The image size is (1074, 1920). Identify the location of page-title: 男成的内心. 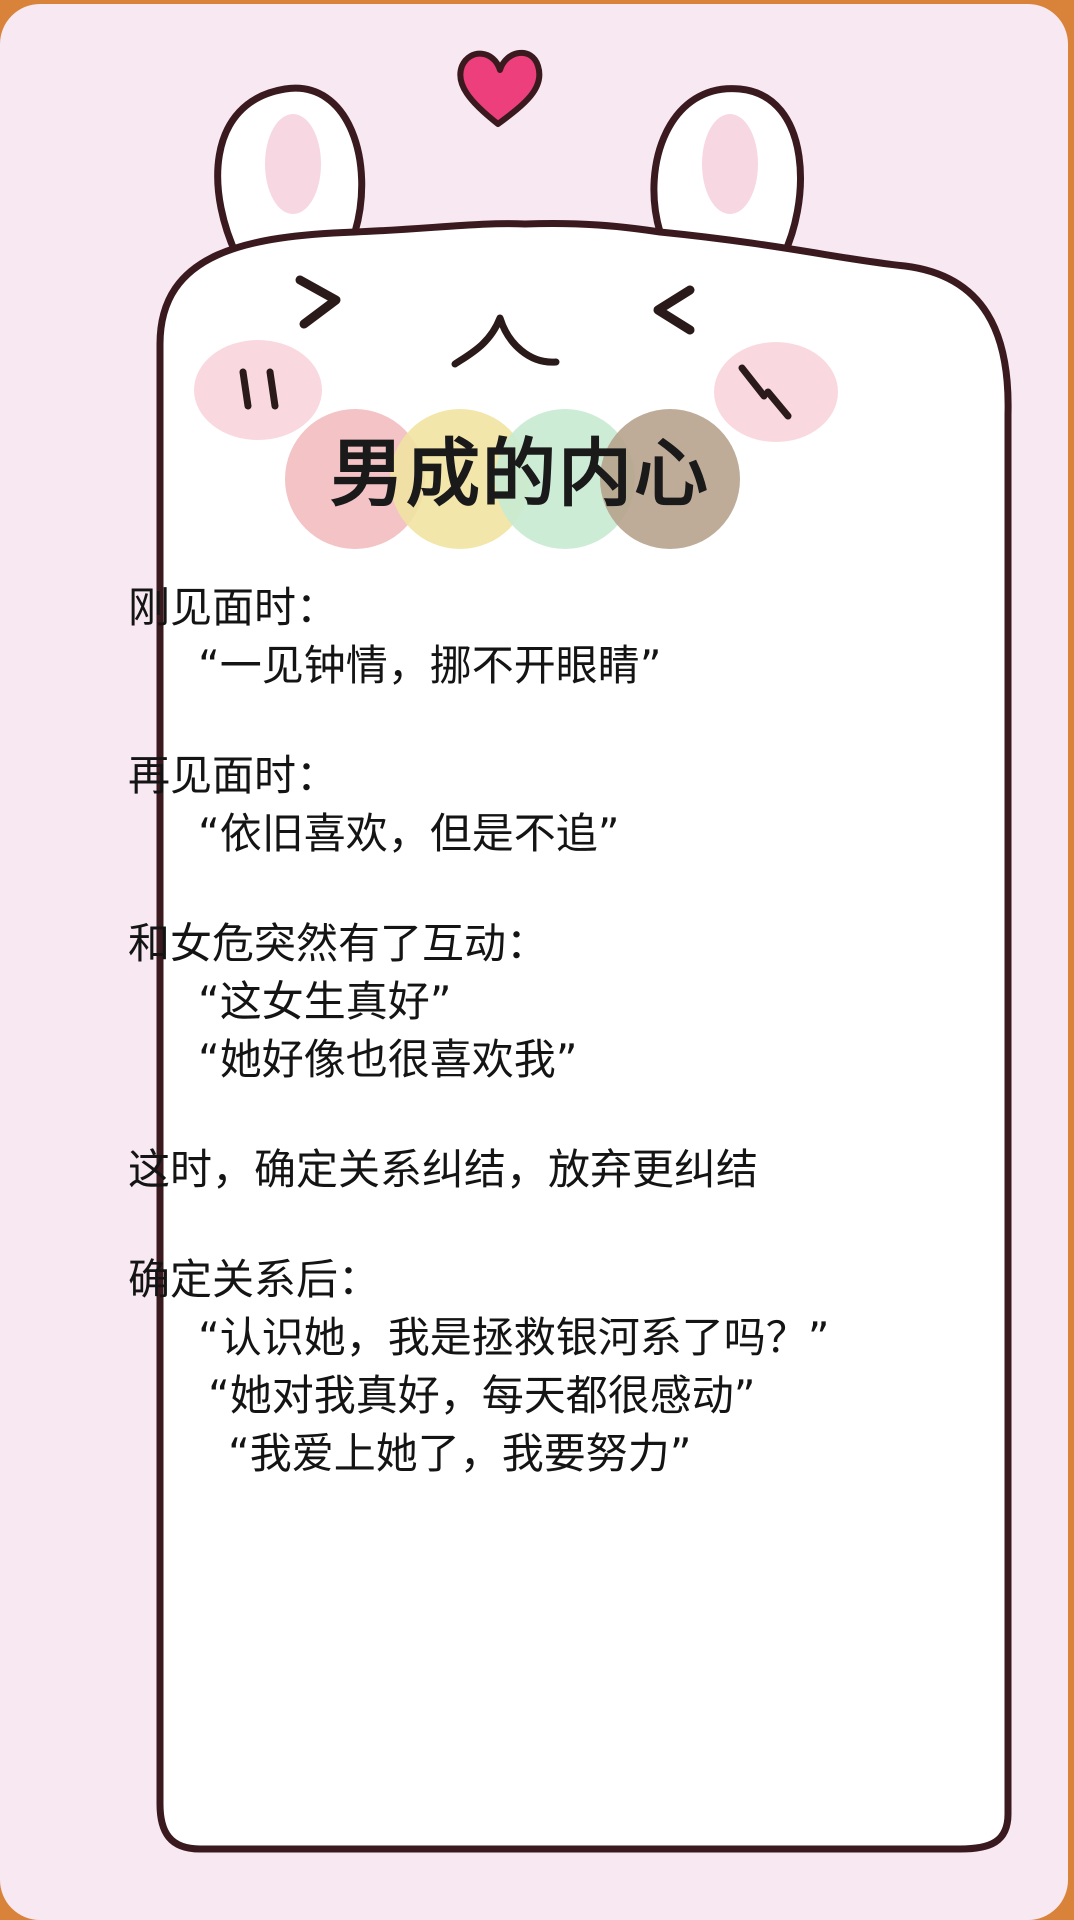
(520, 474).